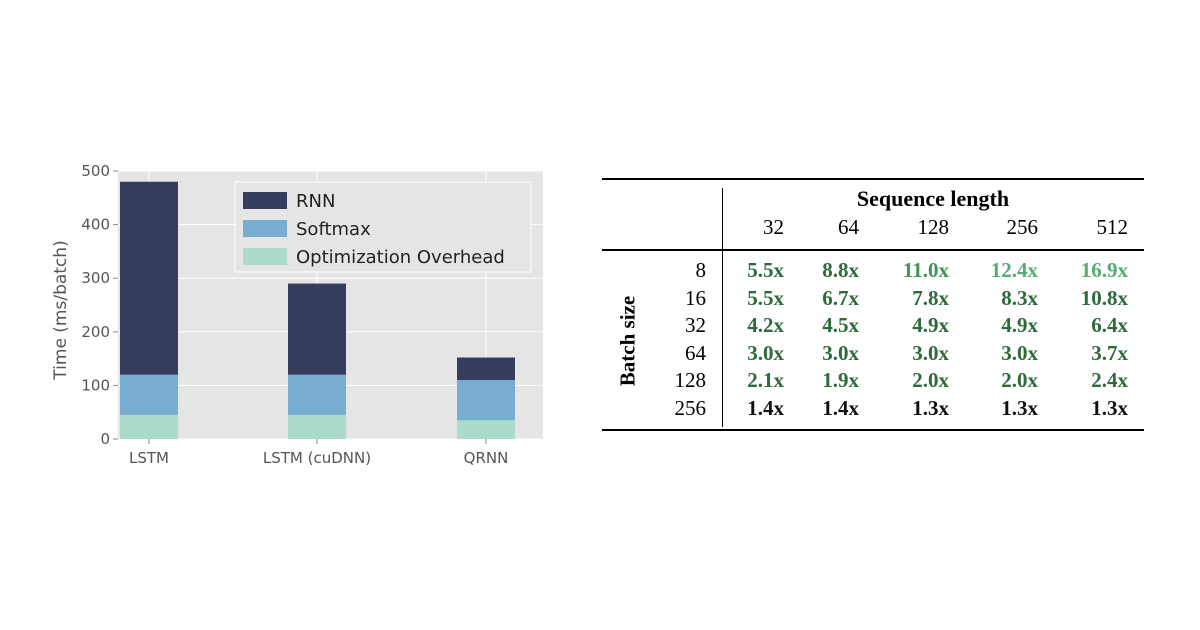 This screenshot has width=1200, height=630. Describe the element at coordinates (930, 297) in the screenshot. I see `table-cell: 7.8x` at that location.